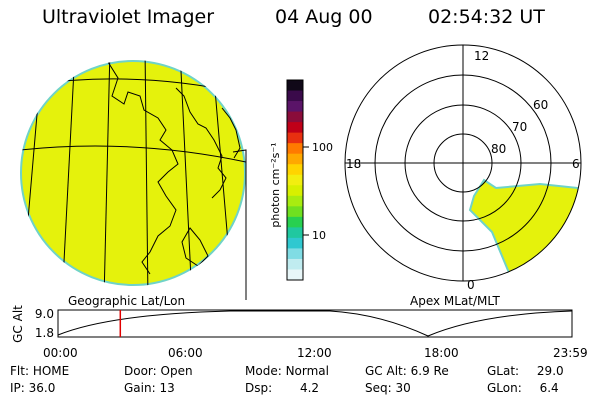 Image resolution: width=600 pixels, height=400 pixels. I want to click on date-label: 04 Aug 00, so click(324, 17).